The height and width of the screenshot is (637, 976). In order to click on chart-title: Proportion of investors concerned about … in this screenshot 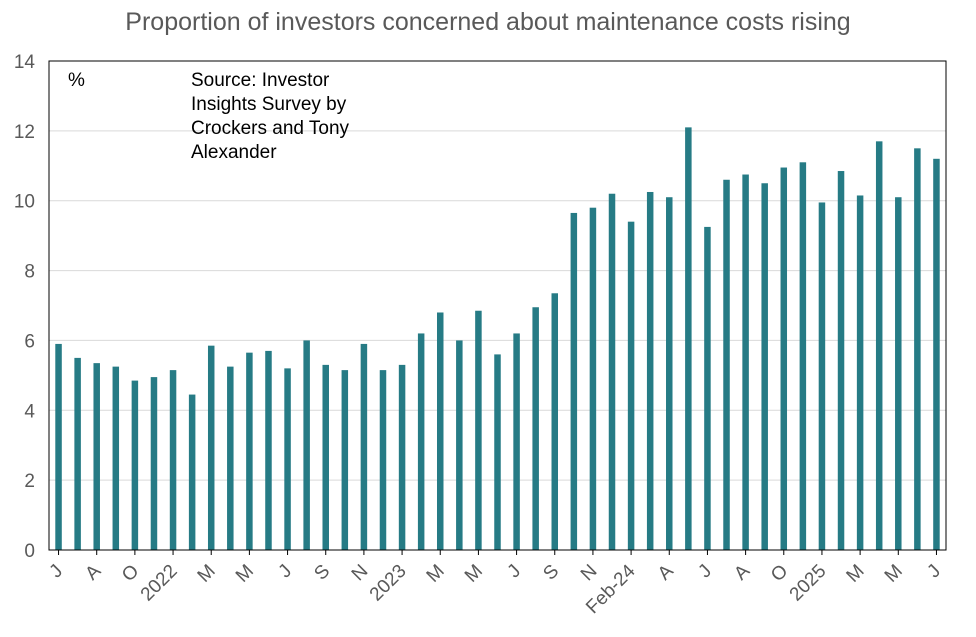, I will do `click(488, 22)`.